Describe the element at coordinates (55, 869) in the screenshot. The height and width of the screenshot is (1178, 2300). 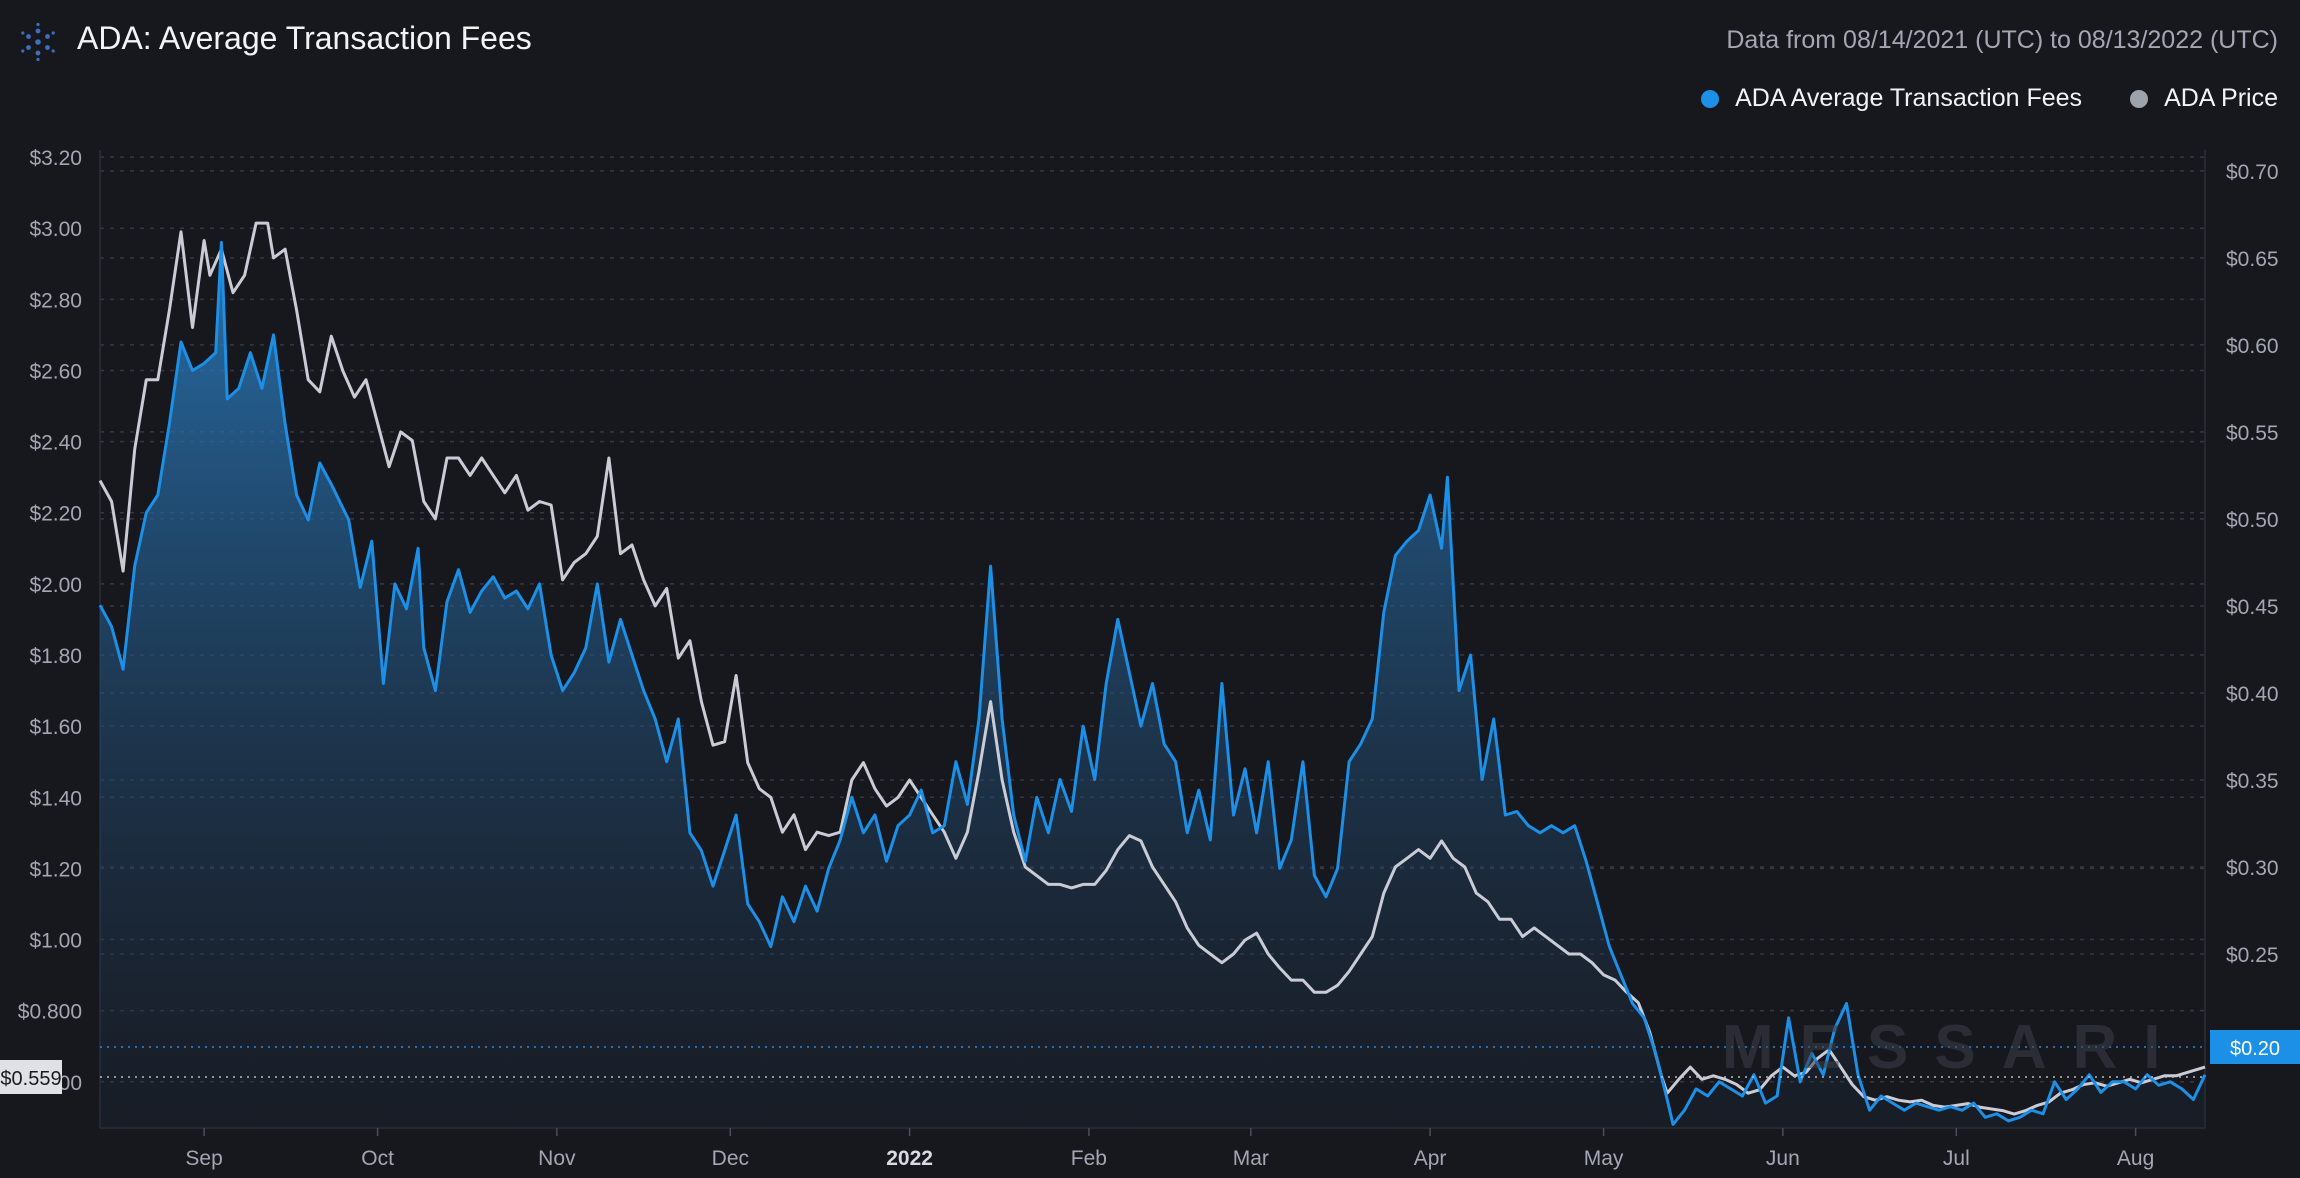
I see `y-left-tick-label: $1.20` at that location.